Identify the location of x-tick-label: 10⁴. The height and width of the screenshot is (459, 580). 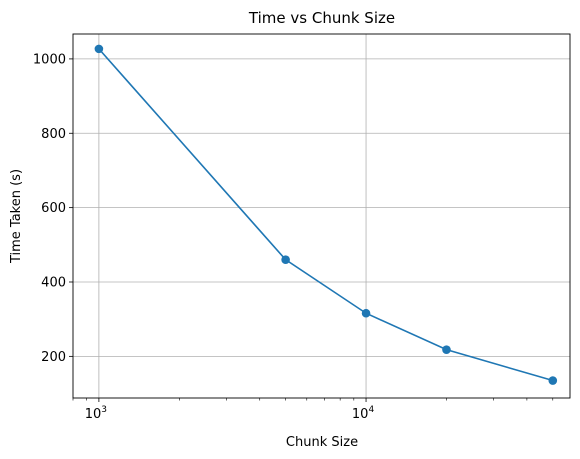
(363, 413).